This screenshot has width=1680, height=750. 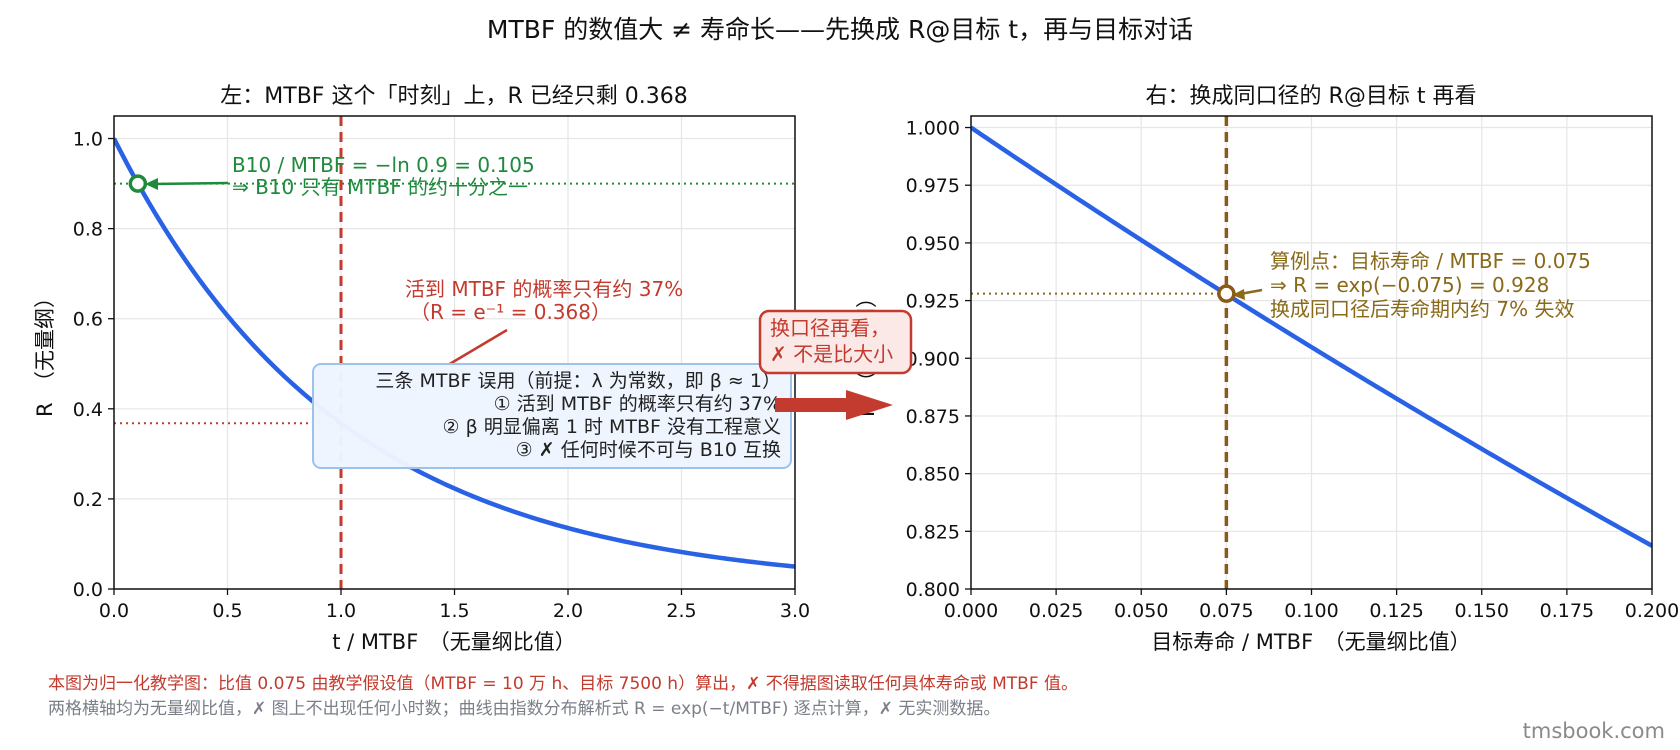 What do you see at coordinates (1430, 261) in the screenshot?
I see `example-annotation-line1: 算例点：目标寿命 / MTBF = 0.075` at bounding box center [1430, 261].